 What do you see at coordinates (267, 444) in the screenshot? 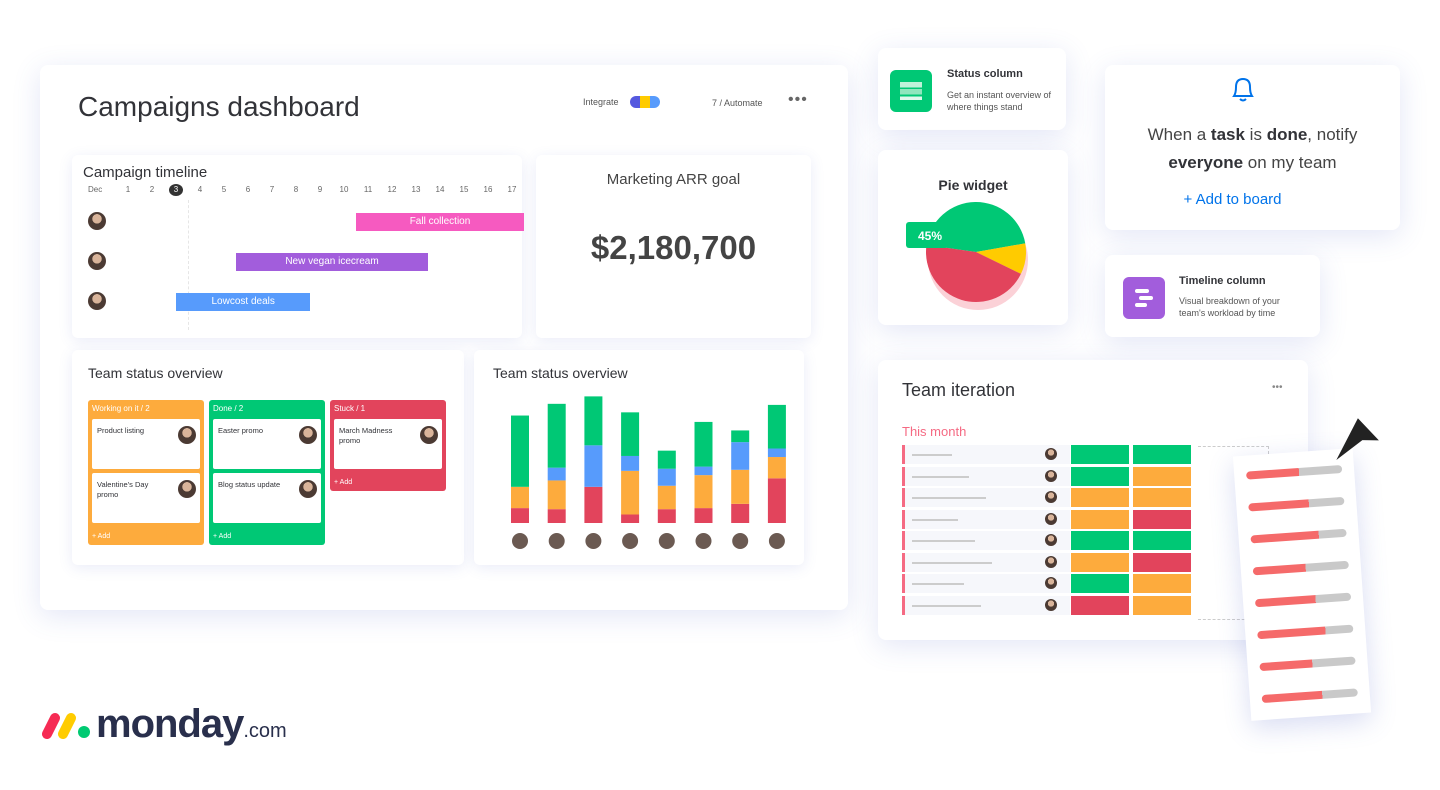
I see `kanban-card: Easter promo` at bounding box center [267, 444].